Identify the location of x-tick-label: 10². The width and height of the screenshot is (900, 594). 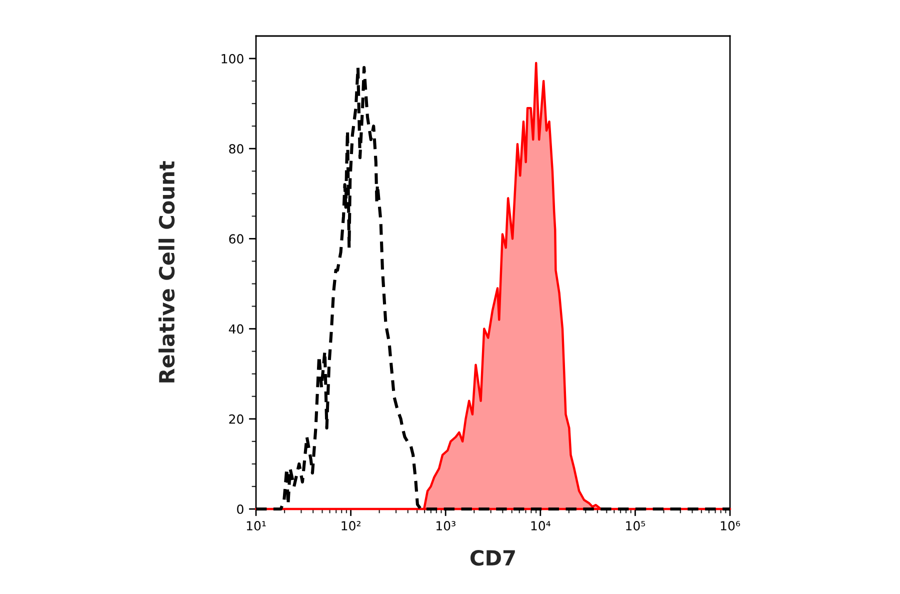
(351, 525).